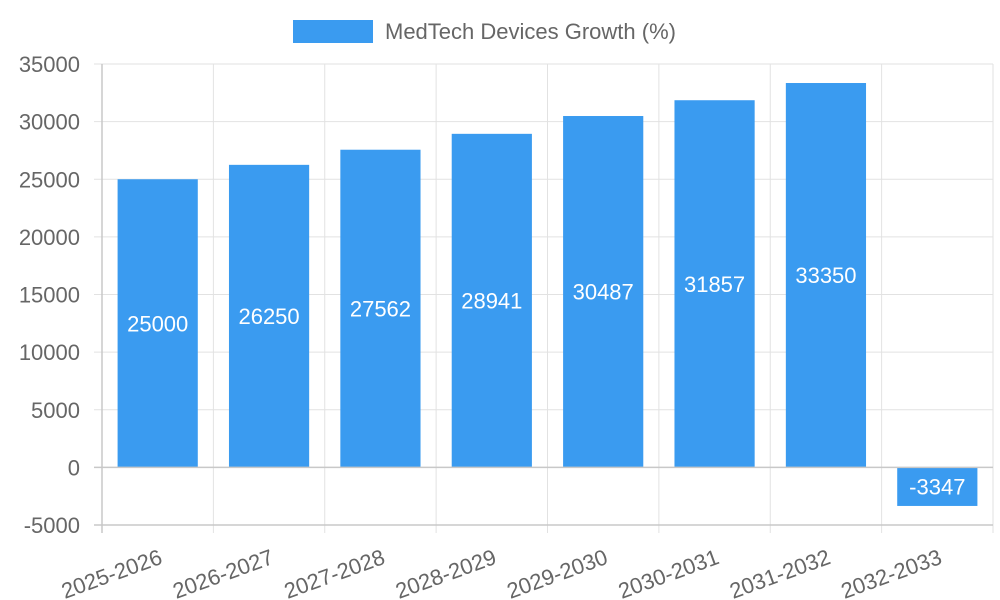 The image size is (1000, 600). Describe the element at coordinates (55, 410) in the screenshot. I see `y-tick-label: 5000` at that location.